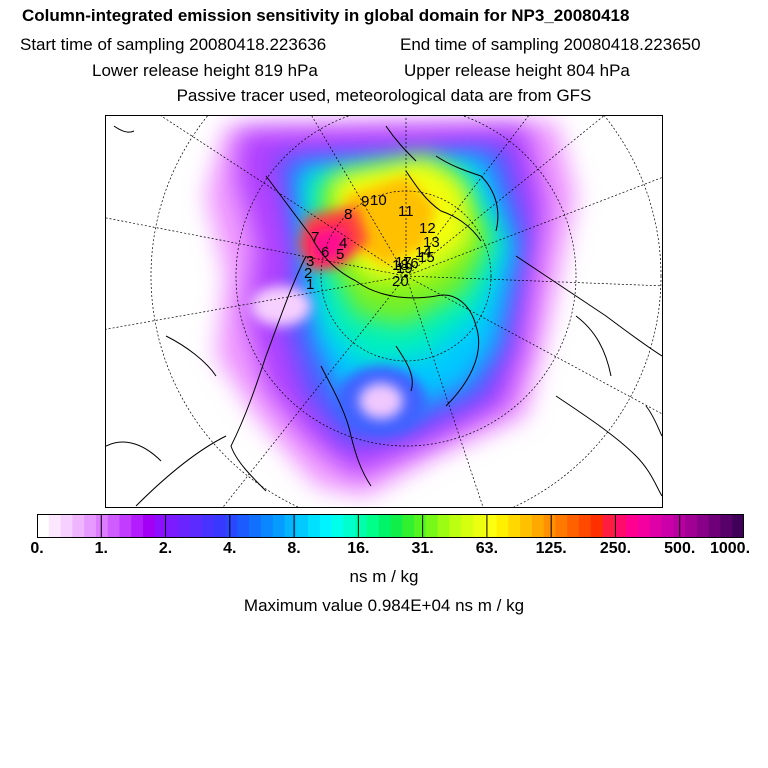  I want to click on color-scale-tick-label: 0., so click(37, 548).